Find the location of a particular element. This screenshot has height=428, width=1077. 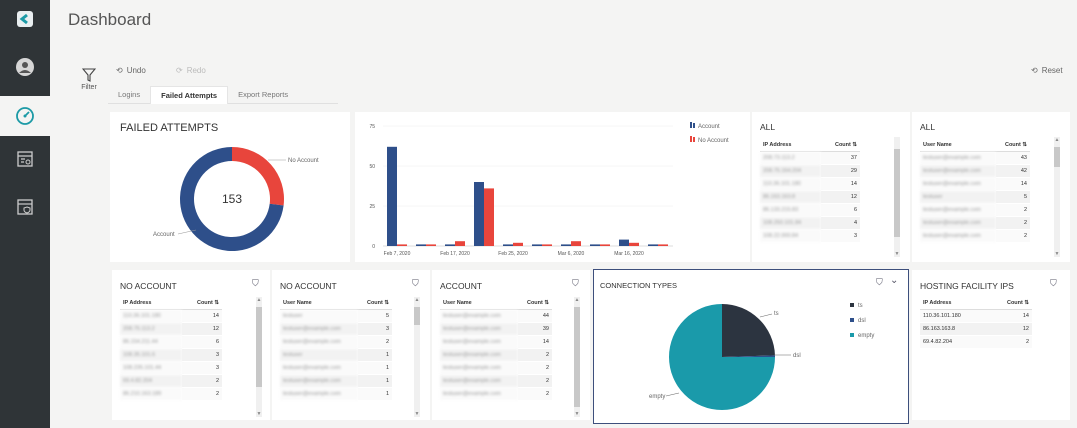

undo-button: ⟲ Undo is located at coordinates (131, 70).